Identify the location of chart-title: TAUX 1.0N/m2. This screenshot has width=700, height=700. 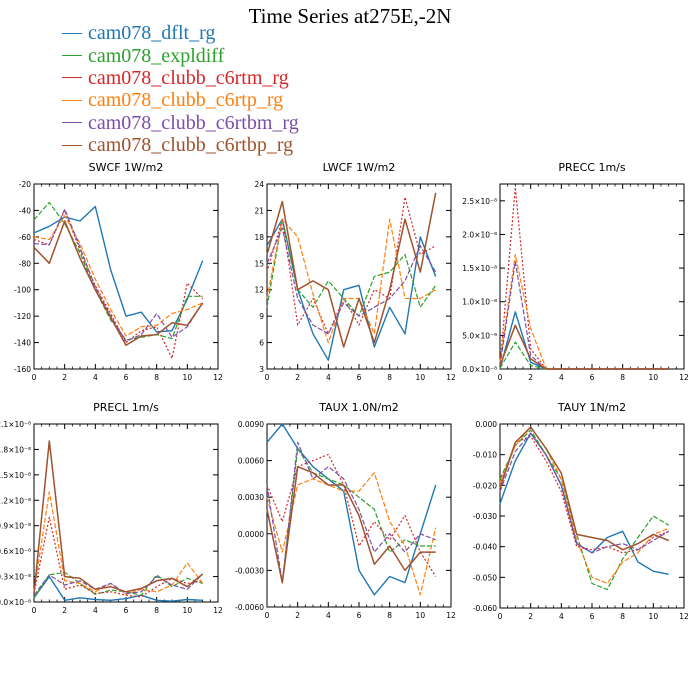
(358, 407).